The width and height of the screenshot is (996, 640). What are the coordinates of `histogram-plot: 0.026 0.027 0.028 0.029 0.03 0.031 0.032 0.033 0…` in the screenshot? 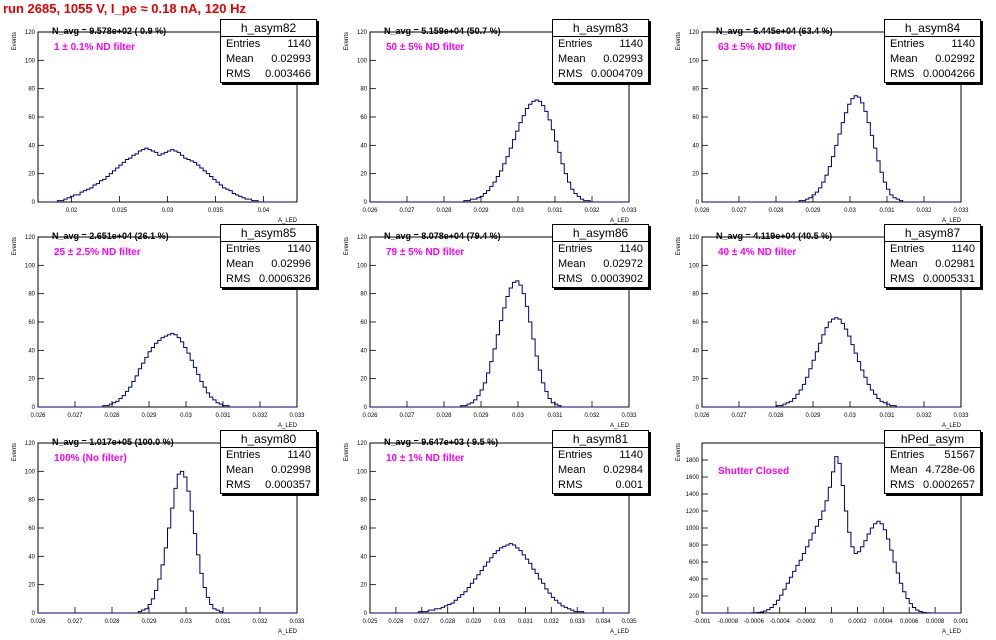 It's located at (490, 332).